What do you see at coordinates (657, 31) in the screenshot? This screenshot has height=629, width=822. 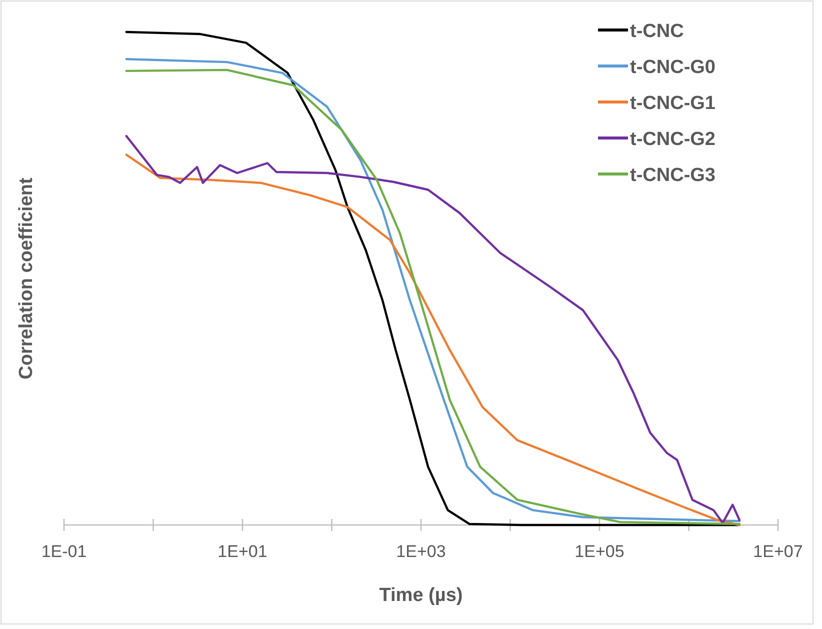 I see `legend-label: t-CNC` at bounding box center [657, 31].